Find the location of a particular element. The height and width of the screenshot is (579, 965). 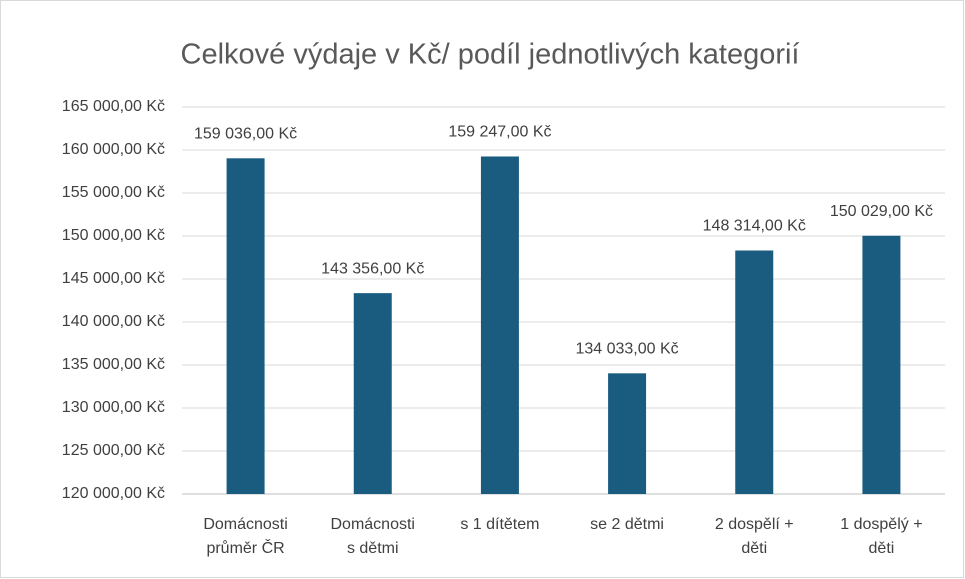

y-tick-label: 135 000,00 Kč is located at coordinates (113, 364).